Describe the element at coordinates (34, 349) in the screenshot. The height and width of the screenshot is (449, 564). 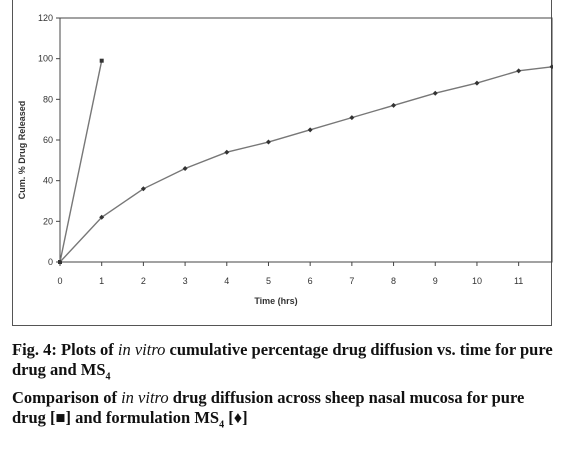
I see `figure-label: Fig. 4:` at that location.